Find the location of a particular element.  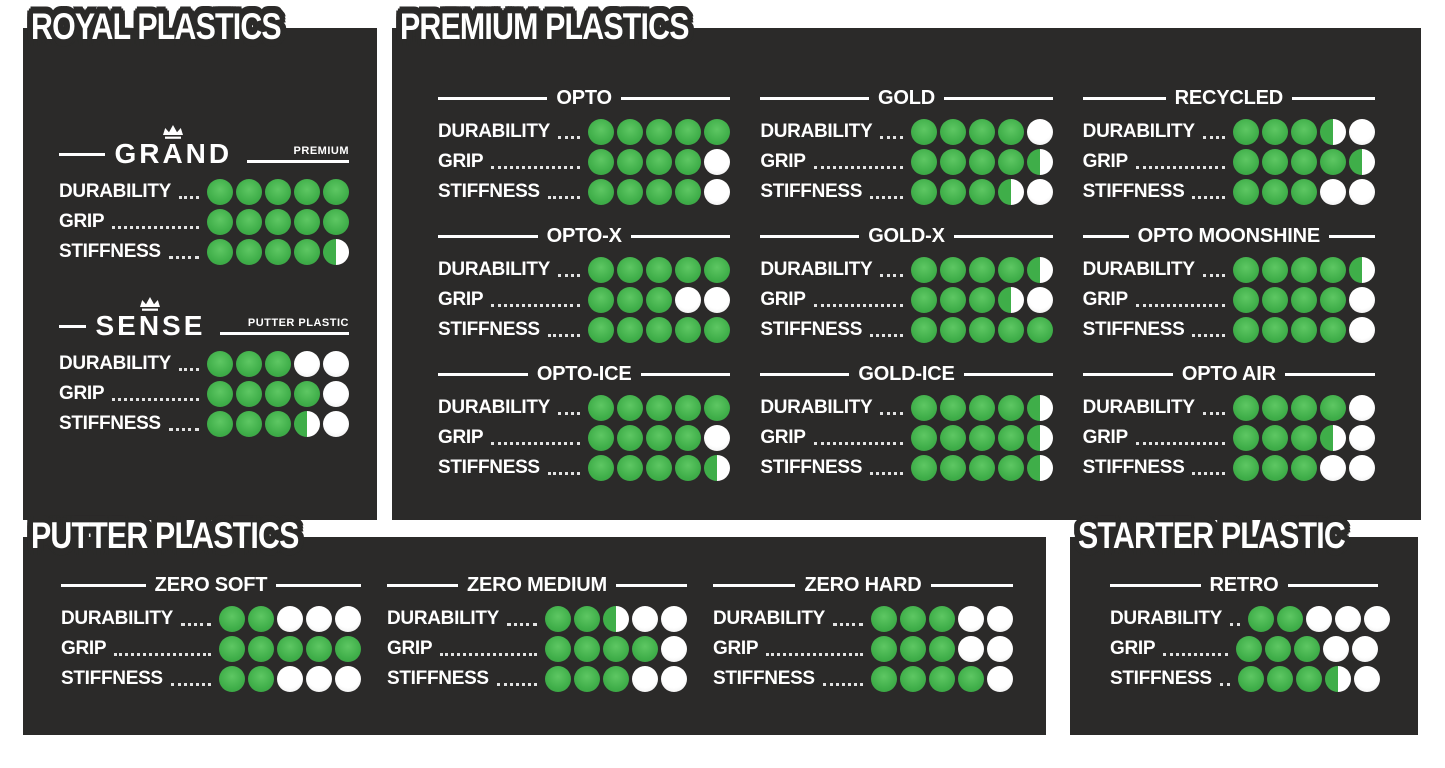

plastic-header: OPTO AIR is located at coordinates (1228, 374).